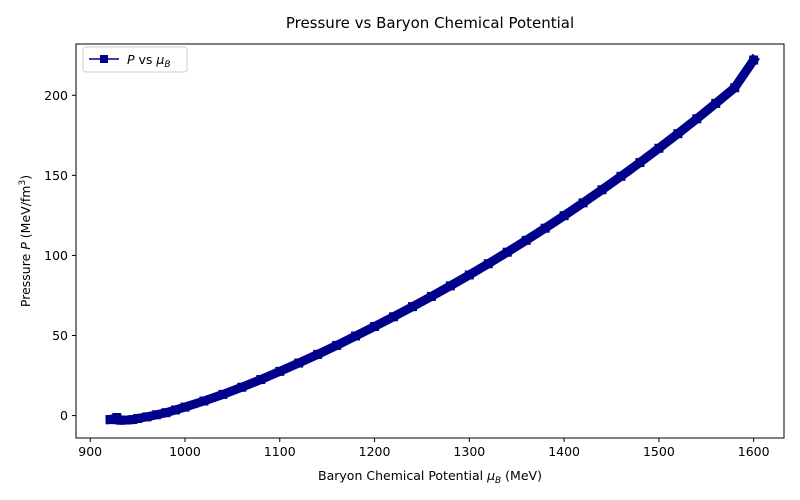  I want to click on x-tick-label: 1500, so click(659, 451).